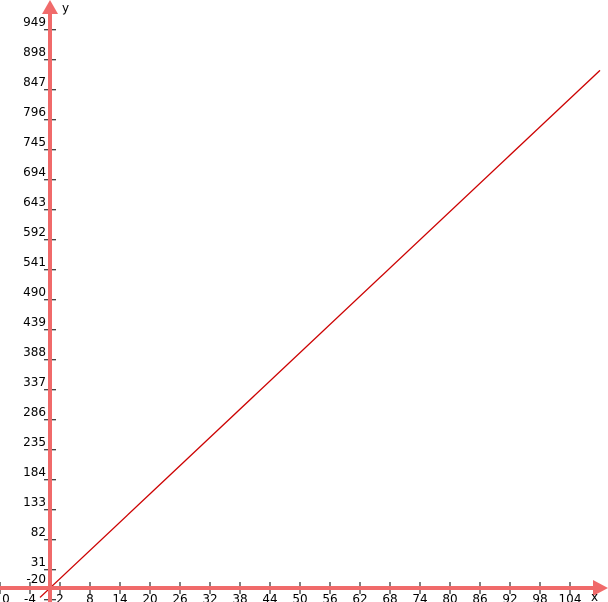 Image resolution: width=608 pixels, height=602 pixels. Describe the element at coordinates (34, 232) in the screenshot. I see `y-tick-label: 592` at that location.